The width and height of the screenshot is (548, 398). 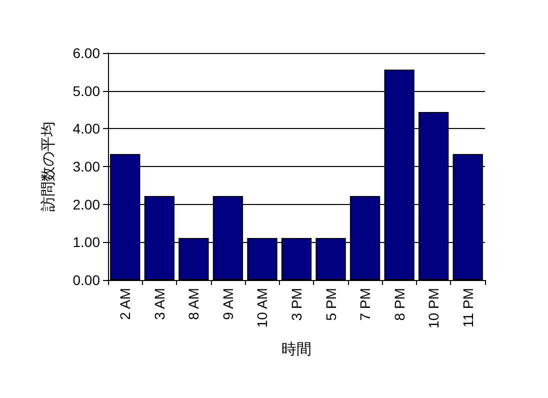 What do you see at coordinates (125, 304) in the screenshot?
I see `x-tick-label: 2 AM` at bounding box center [125, 304].